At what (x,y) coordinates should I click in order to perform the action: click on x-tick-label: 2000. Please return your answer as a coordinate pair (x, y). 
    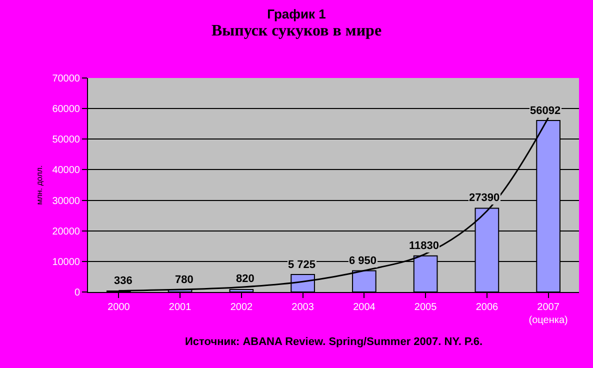
    Looking at the image, I should click on (119, 307).